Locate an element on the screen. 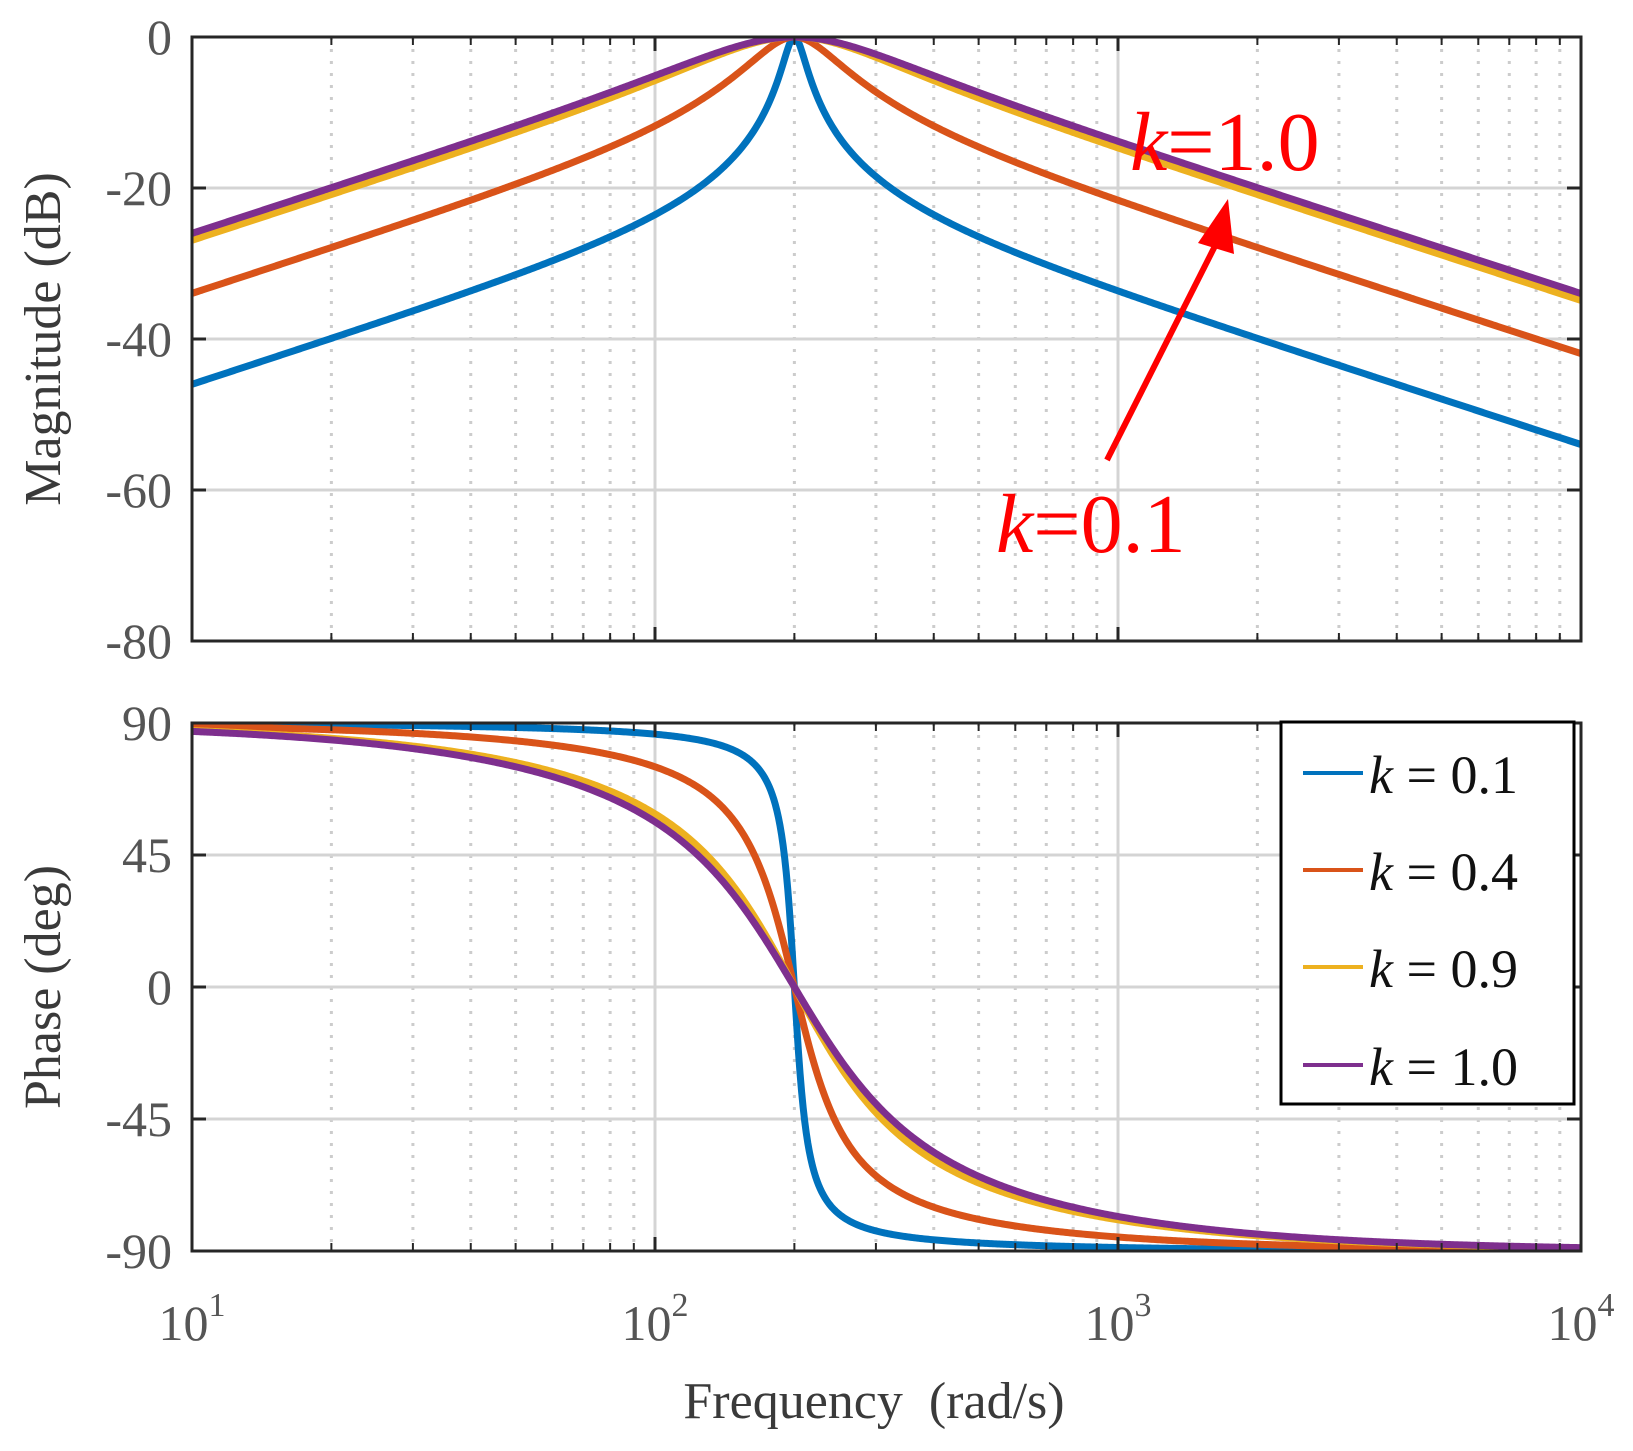  legend-entry-k-1-0: k = 1.0 is located at coordinates (1410, 1067).